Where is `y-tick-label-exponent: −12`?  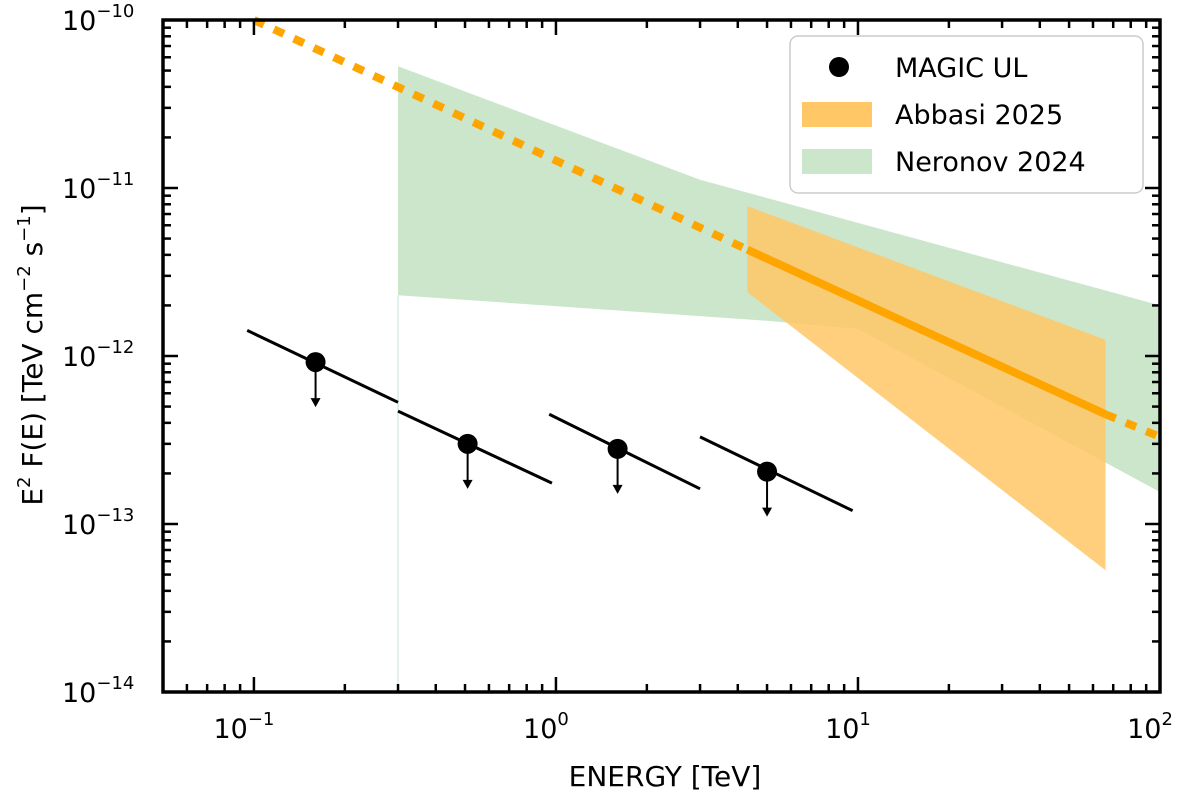 y-tick-label-exponent: −12 is located at coordinates (115, 347).